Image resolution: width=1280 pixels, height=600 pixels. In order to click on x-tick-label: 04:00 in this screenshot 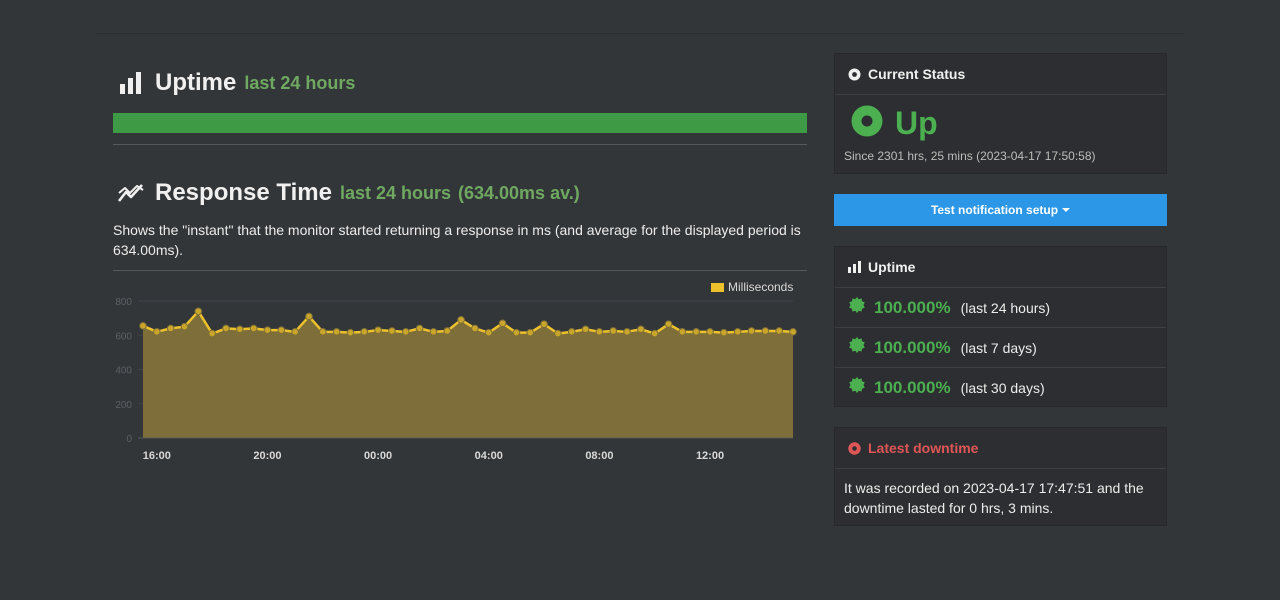, I will do `click(489, 456)`.